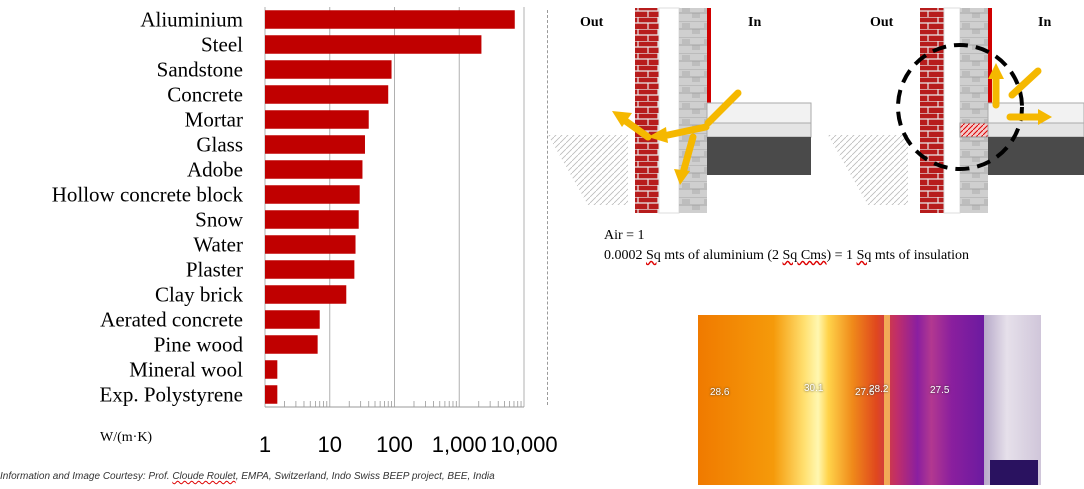 This screenshot has width=1084, height=489. Describe the element at coordinates (1012, 400) in the screenshot. I see `thermal-cold-edge` at that location.